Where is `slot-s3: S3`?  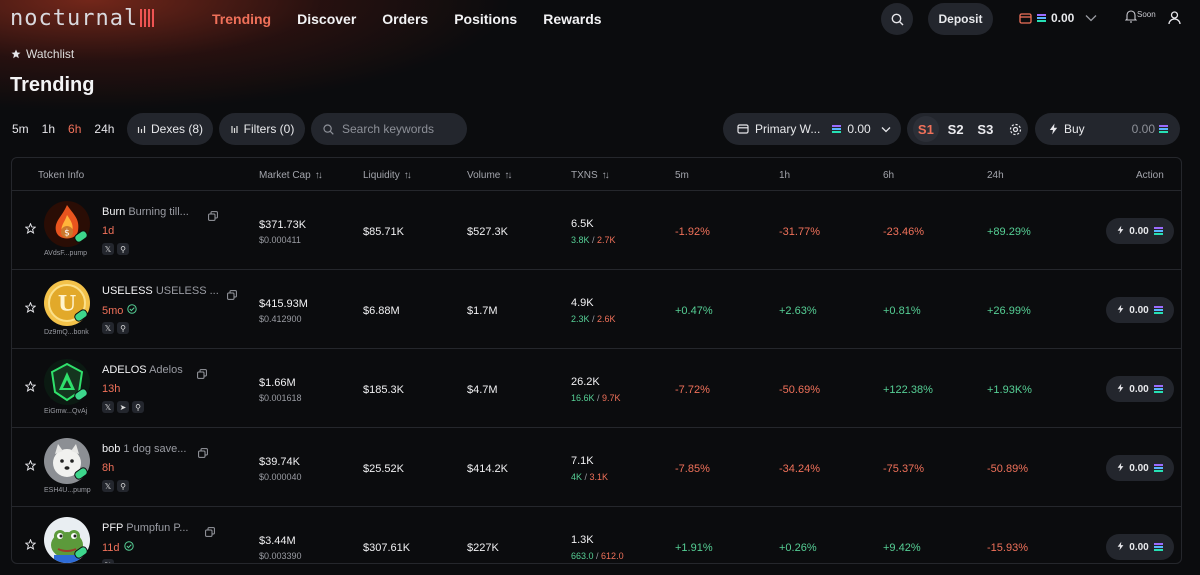
slot-s3: S3 is located at coordinates (985, 129).